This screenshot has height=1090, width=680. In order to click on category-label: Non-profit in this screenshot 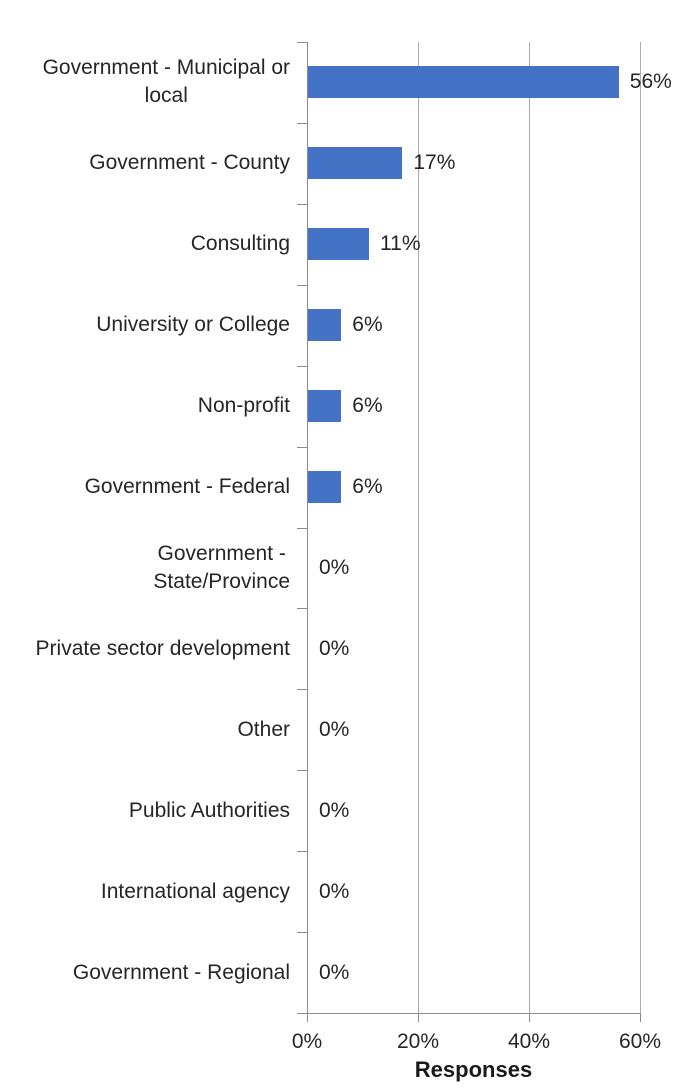, I will do `click(145, 406)`.